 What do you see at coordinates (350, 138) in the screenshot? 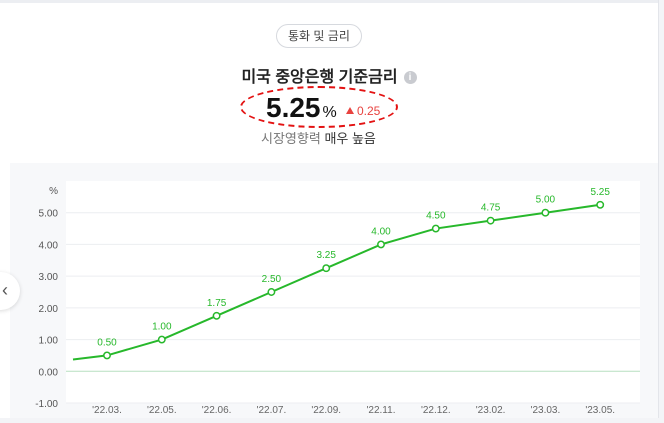
I see `influence-level: 매우 높음` at bounding box center [350, 138].